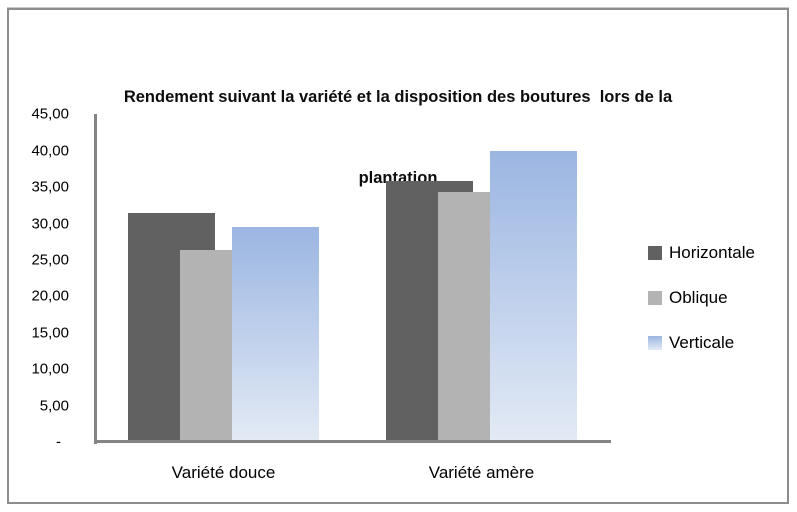 This screenshot has height=512, width=797. I want to click on y-tick-label: 5,00, so click(54, 406).